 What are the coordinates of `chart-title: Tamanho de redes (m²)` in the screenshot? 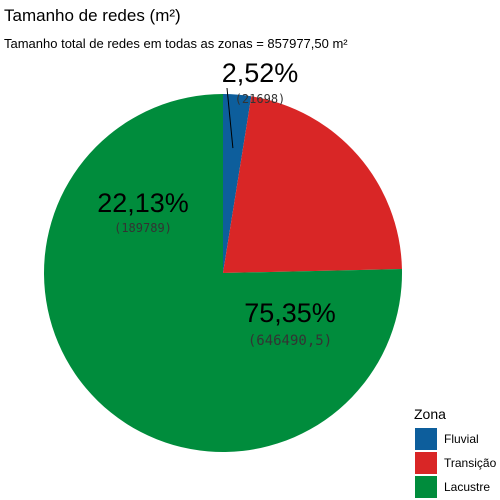 It's located at (92, 15).